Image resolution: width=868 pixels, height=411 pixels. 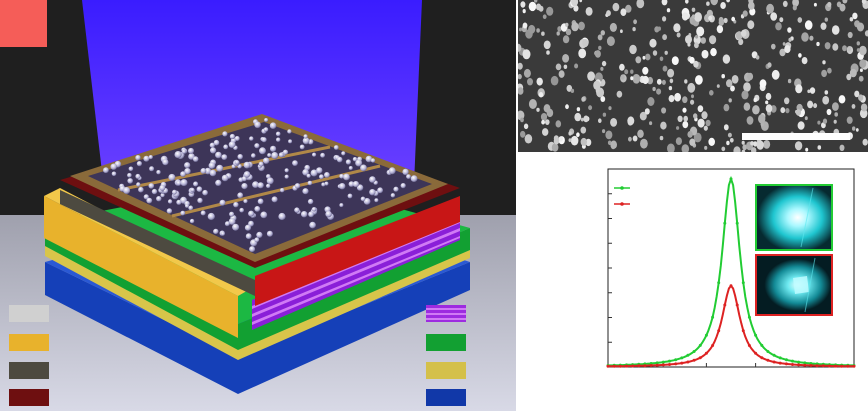 What do you see at coordinates (357, 251) in the screenshot?
I see `layer-red` at bounding box center [357, 251].